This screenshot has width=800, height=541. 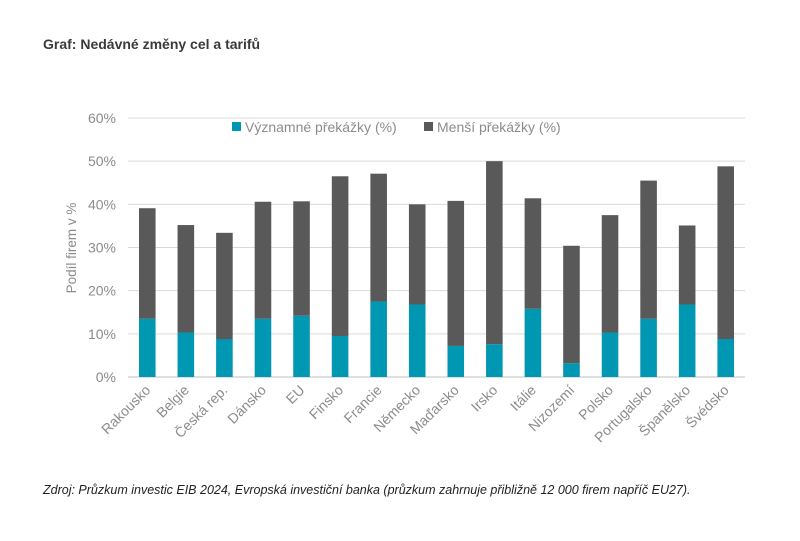 What do you see at coordinates (106, 377) in the screenshot?
I see `y-tick-label: 0%` at bounding box center [106, 377].